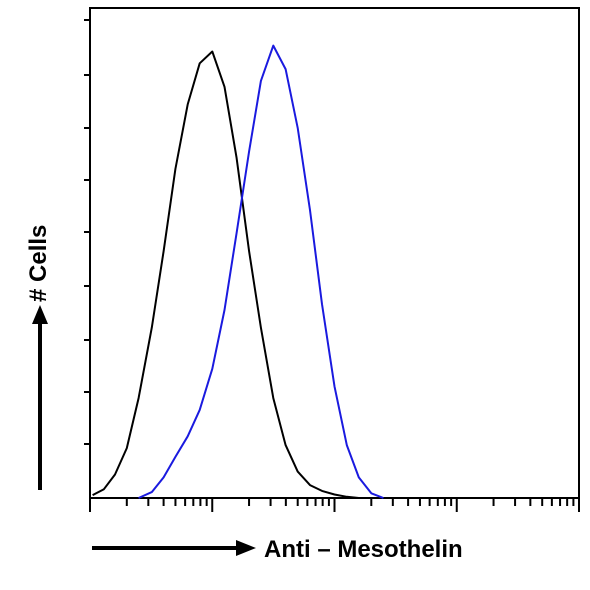  I want to click on y-axis-ticks, so click(87, 232).